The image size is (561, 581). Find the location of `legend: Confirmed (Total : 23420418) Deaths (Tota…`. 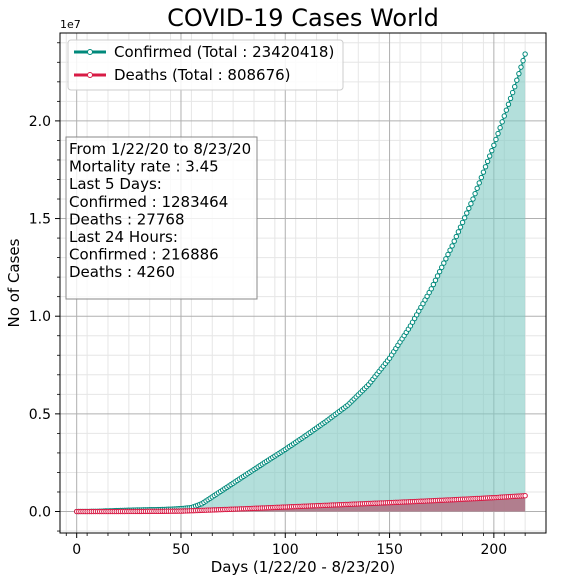

legend: Confirmed (Total : 23420418) Deaths (Tota… is located at coordinates (205, 65).